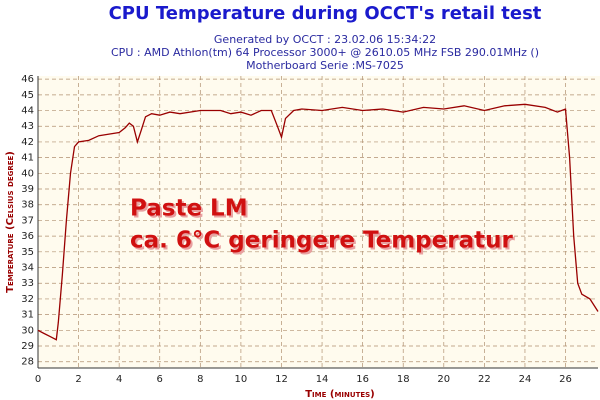 The image size is (600, 400). I want to click on x-tick-label: 22, so click(484, 379).